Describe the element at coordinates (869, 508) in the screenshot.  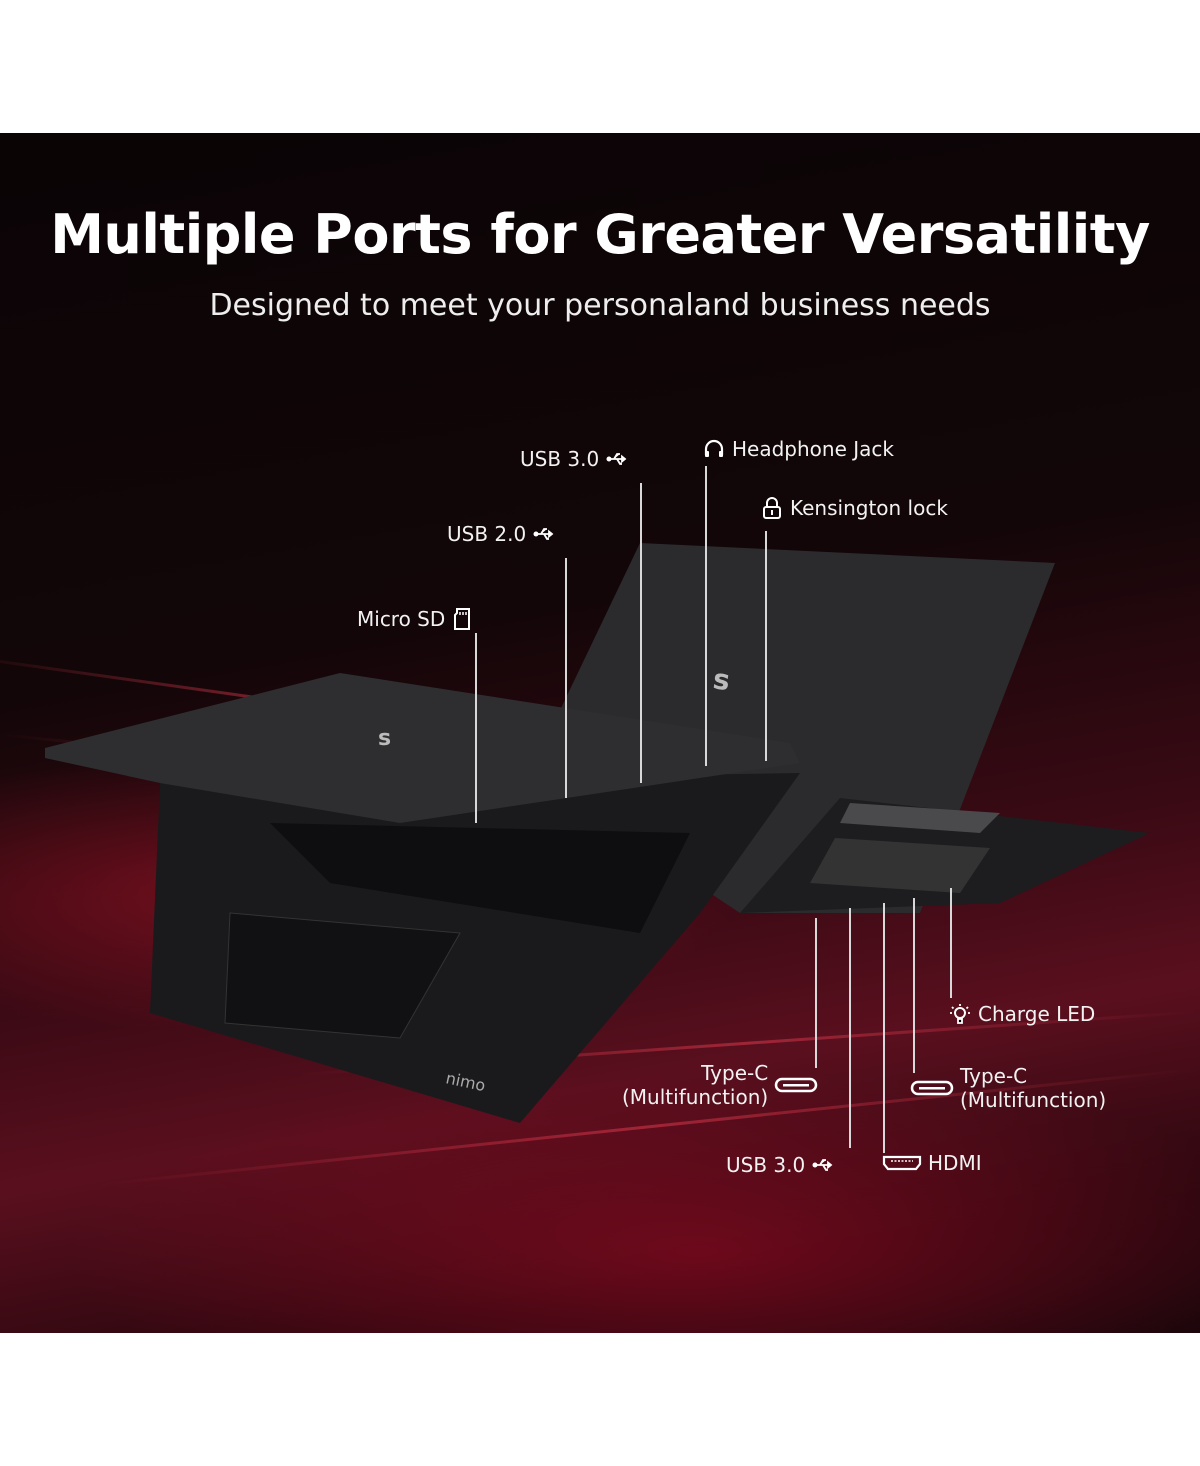
I see `port-label-text: Kensington lock` at that location.